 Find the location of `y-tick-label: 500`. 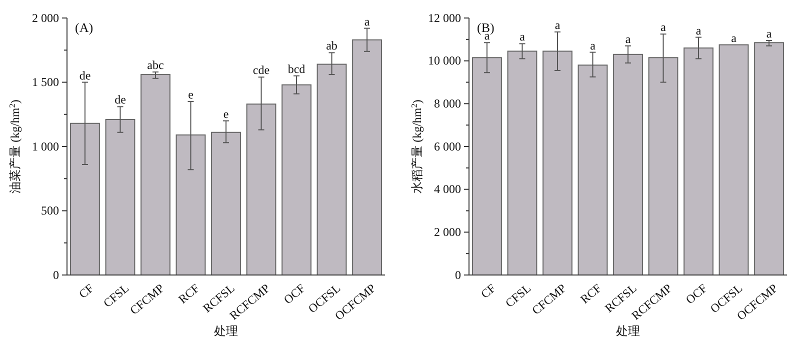

y-tick-label: 500 is located at coordinates (50, 211).